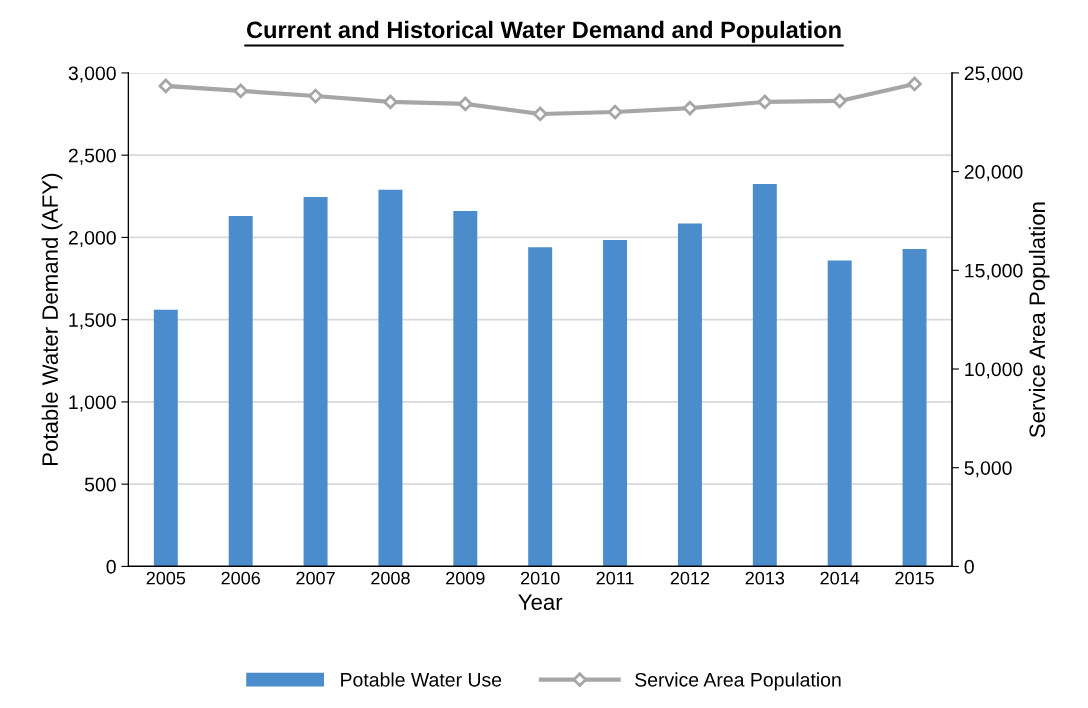  What do you see at coordinates (969, 566) in the screenshot?
I see `y2-tick-label: 0` at bounding box center [969, 566].